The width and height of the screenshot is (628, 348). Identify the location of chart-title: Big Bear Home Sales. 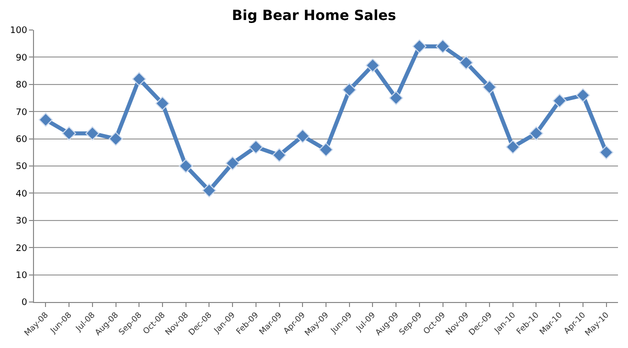
(314, 16).